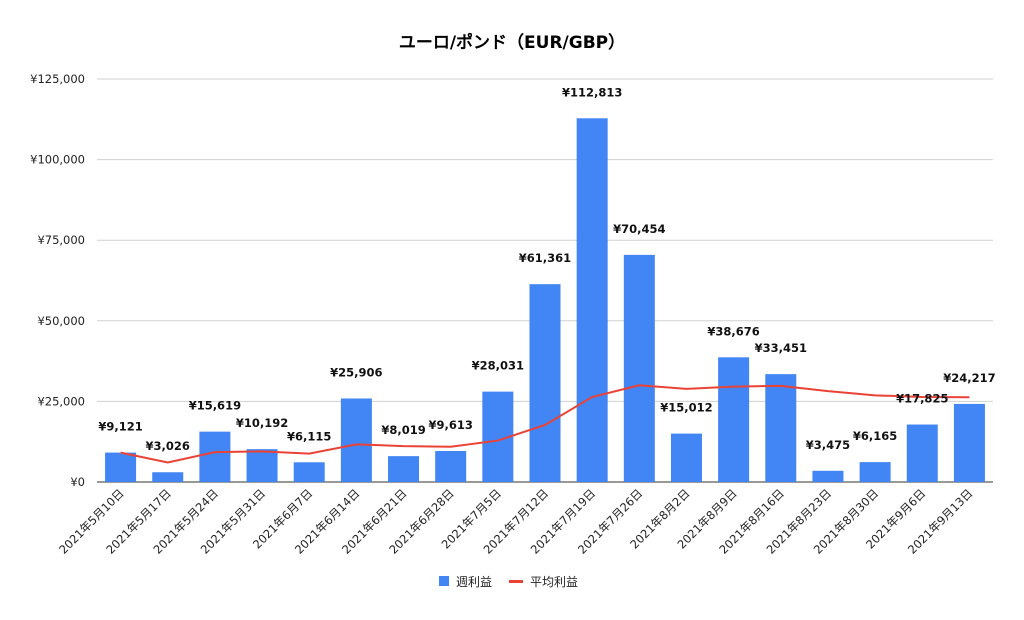 The image size is (1024, 620). I want to click on data-label: ¥10,192, so click(262, 423).